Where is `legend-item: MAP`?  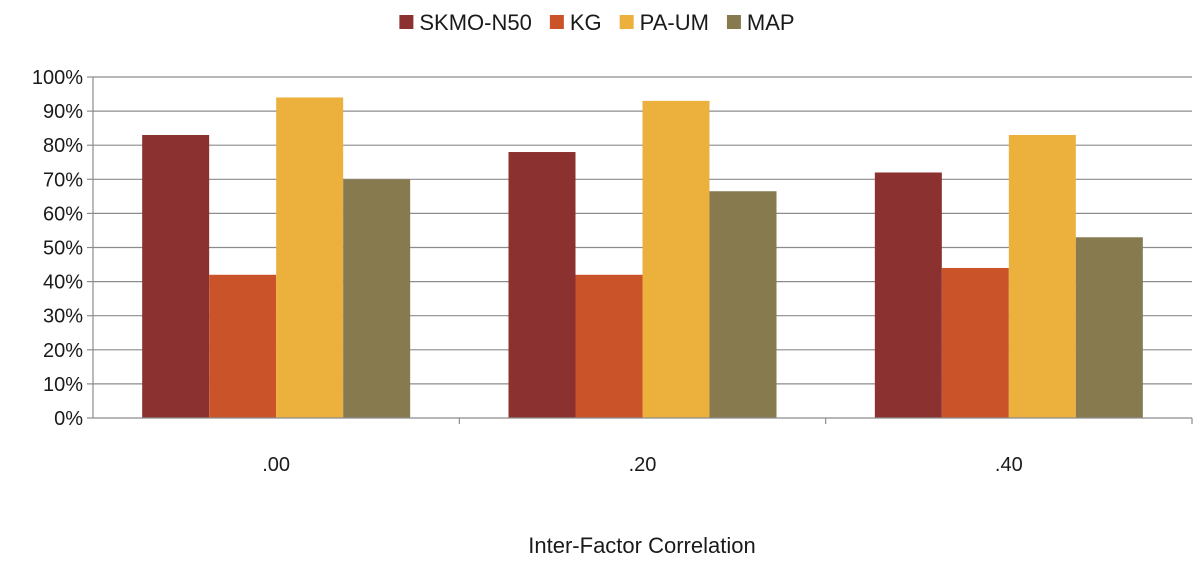
legend-item: MAP is located at coordinates (760, 22).